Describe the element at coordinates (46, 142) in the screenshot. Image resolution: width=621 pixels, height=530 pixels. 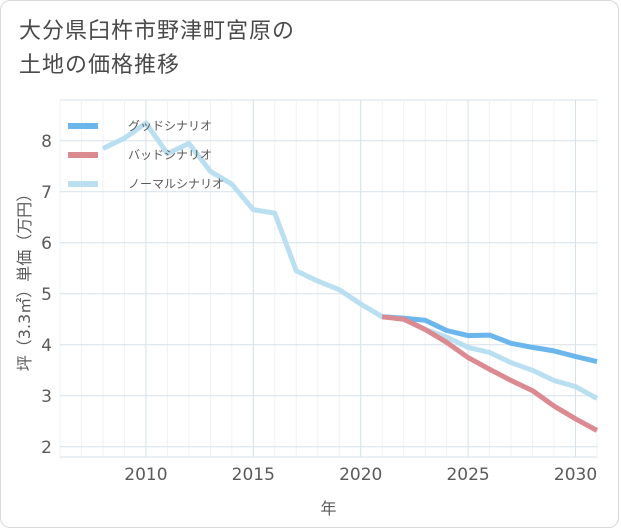
I see `y-tick-label: 8` at that location.